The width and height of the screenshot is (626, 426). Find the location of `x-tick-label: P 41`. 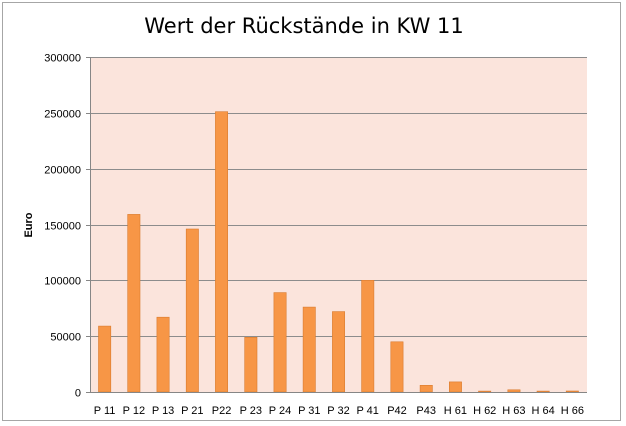

x-tick-label: P 41 is located at coordinates (367, 411).